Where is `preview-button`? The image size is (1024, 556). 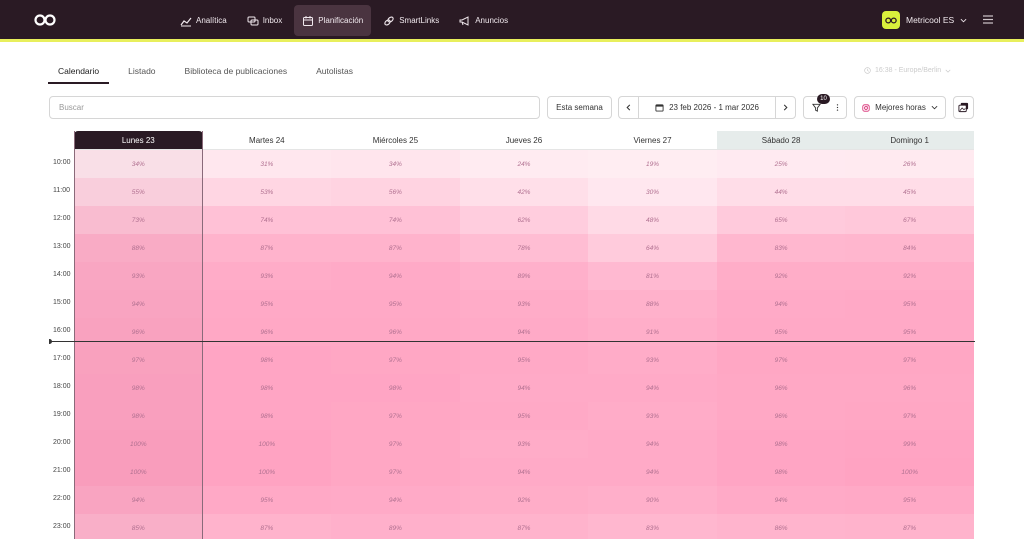 preview-button is located at coordinates (963, 107).